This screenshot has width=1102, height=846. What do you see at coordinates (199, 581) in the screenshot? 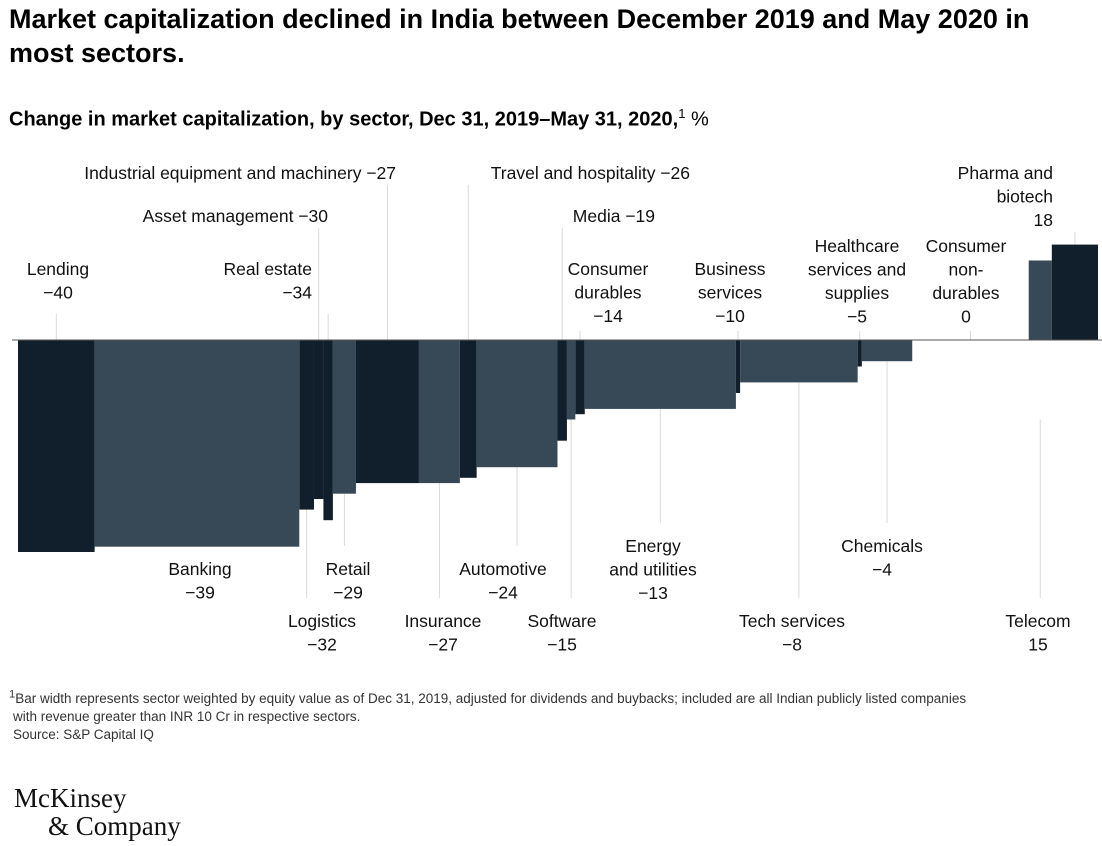
I see `label-banking: Banking −39` at bounding box center [199, 581].